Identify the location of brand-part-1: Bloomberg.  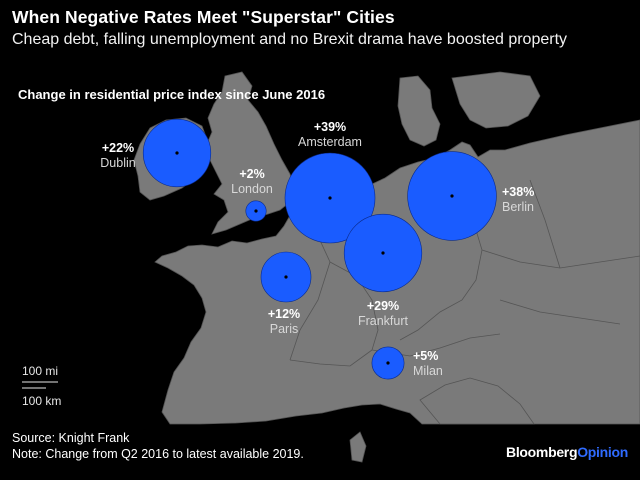
(542, 452).